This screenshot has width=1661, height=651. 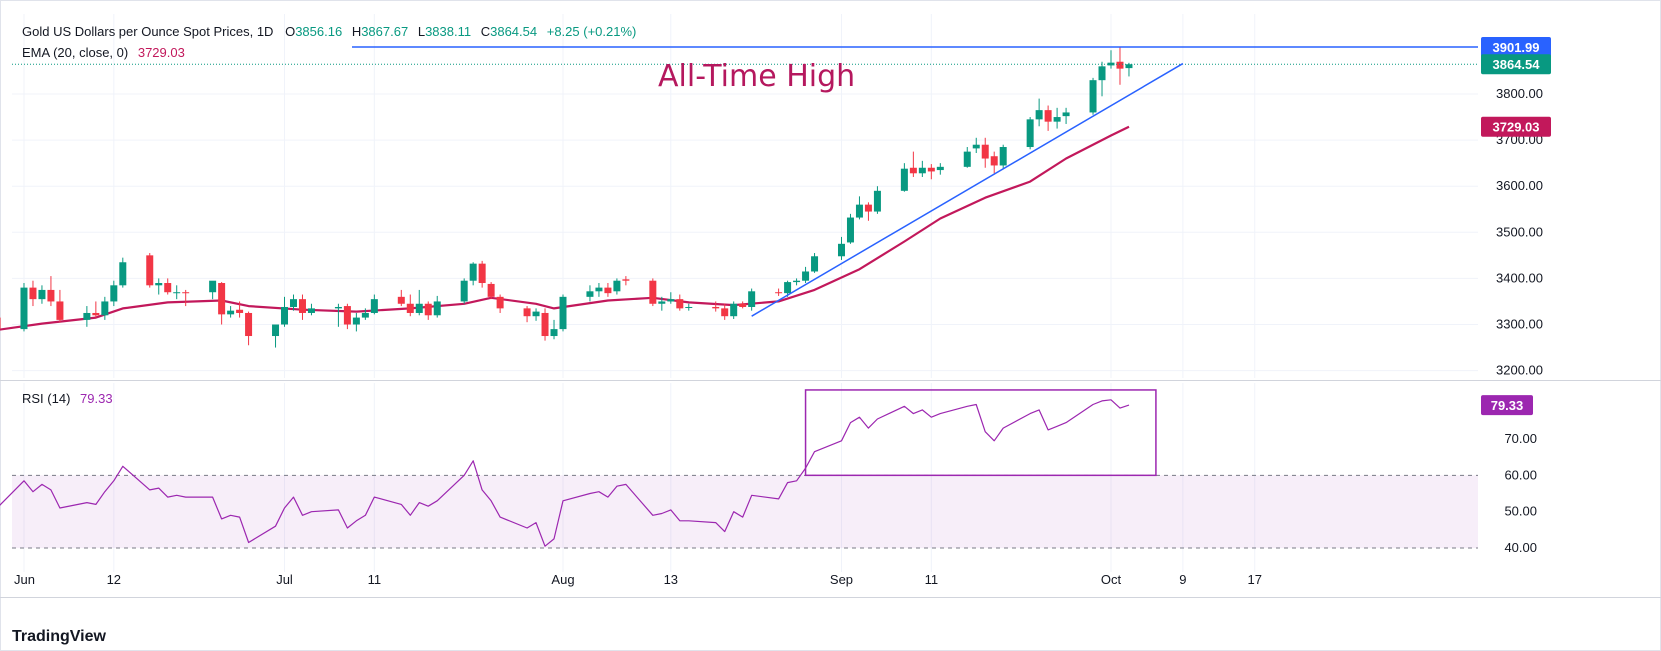 I want to click on time-axis-label: Sep, so click(x=841, y=579).